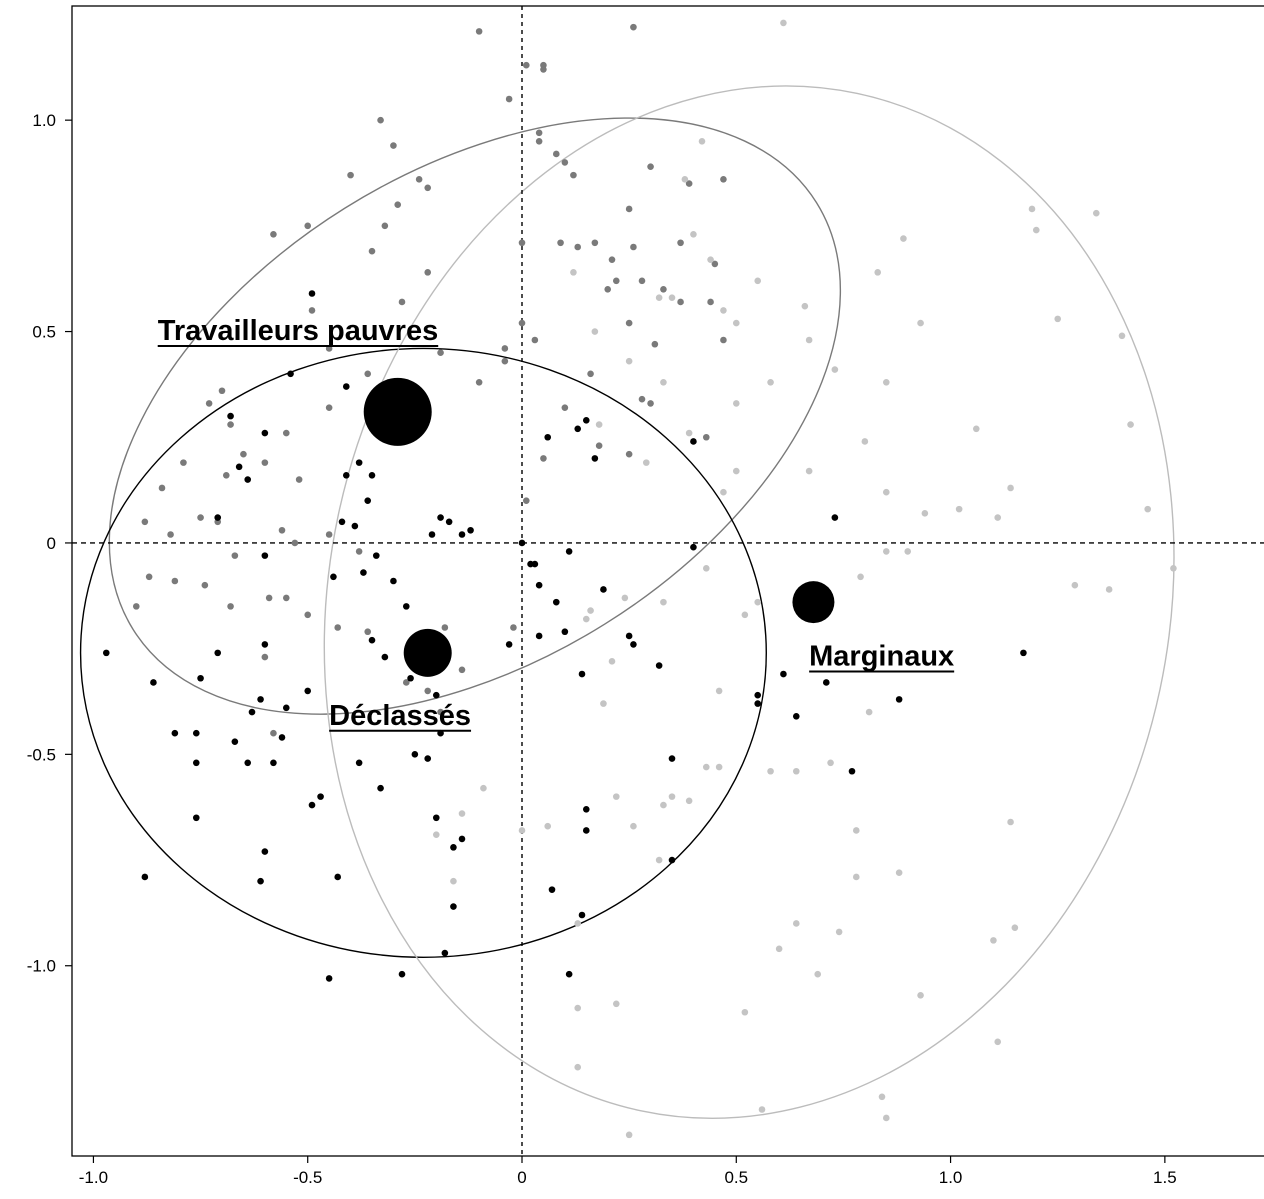  What do you see at coordinates (813, 602) in the screenshot?
I see `centroid-marginaux` at bounding box center [813, 602].